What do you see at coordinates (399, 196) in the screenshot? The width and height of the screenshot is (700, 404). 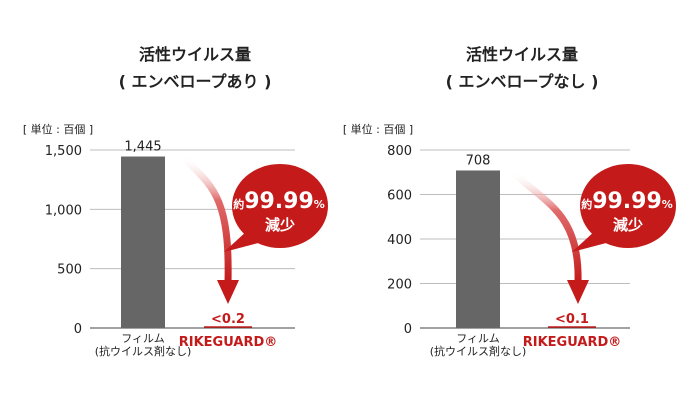 I see `y-tick-label: 600` at bounding box center [399, 196].